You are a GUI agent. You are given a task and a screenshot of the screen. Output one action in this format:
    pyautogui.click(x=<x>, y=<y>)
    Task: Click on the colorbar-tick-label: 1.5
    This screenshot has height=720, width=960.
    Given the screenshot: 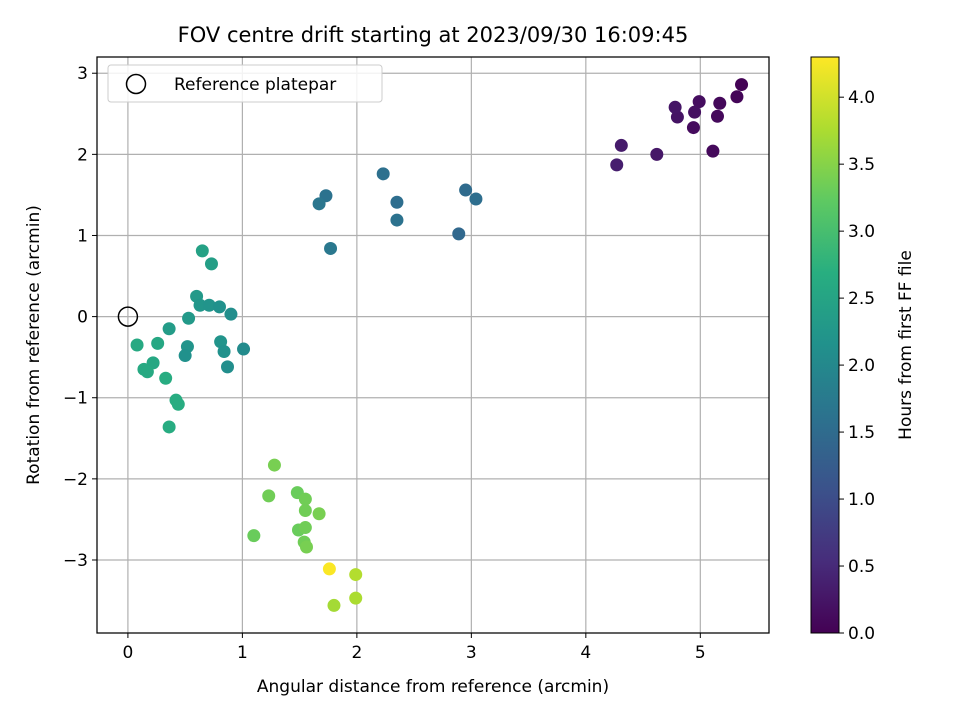 What is the action you would take?
    pyautogui.click(x=861, y=433)
    